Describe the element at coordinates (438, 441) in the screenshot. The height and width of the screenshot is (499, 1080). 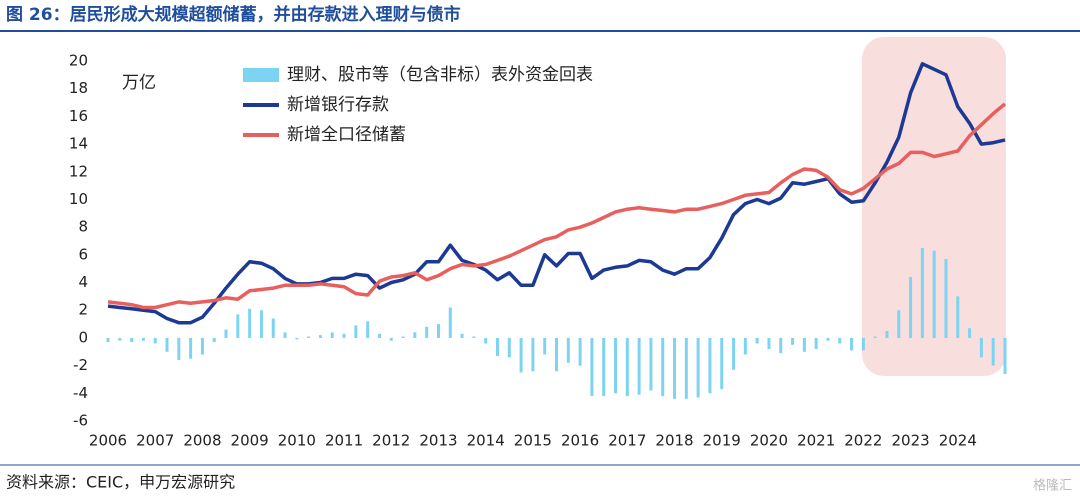
I see `x-tick-label: 2013` at that location.